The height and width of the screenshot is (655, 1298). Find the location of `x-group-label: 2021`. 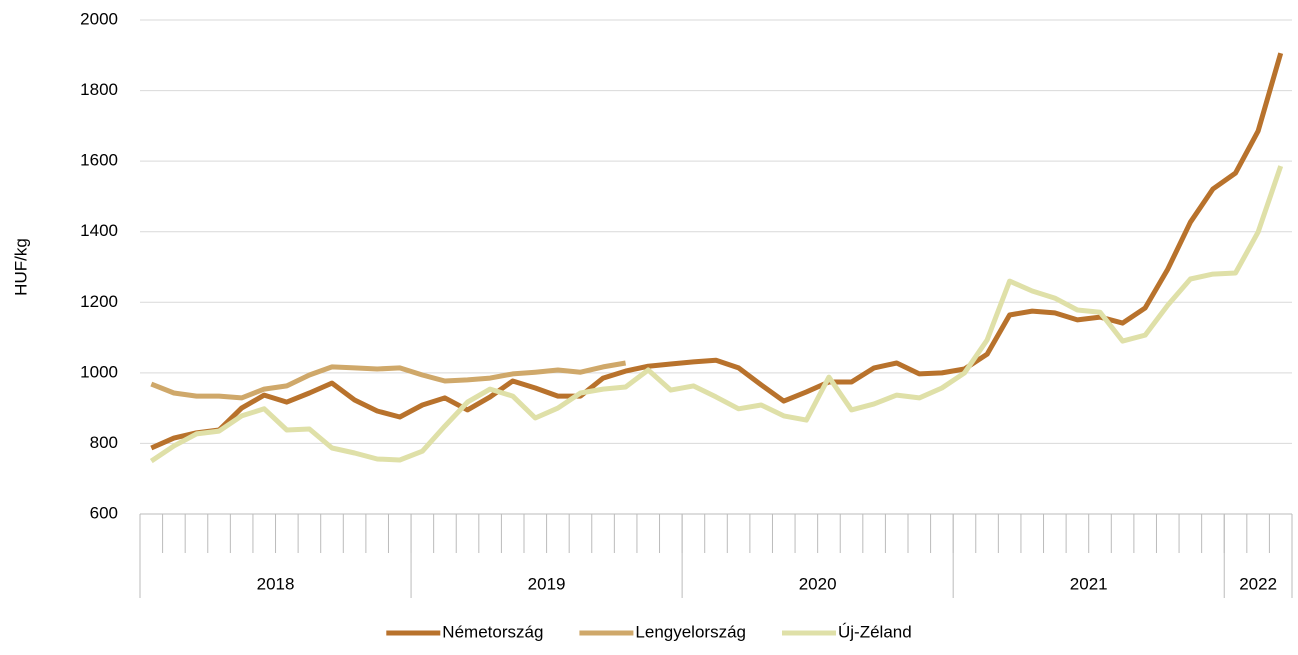

x-group-label: 2021 is located at coordinates (1089, 583).